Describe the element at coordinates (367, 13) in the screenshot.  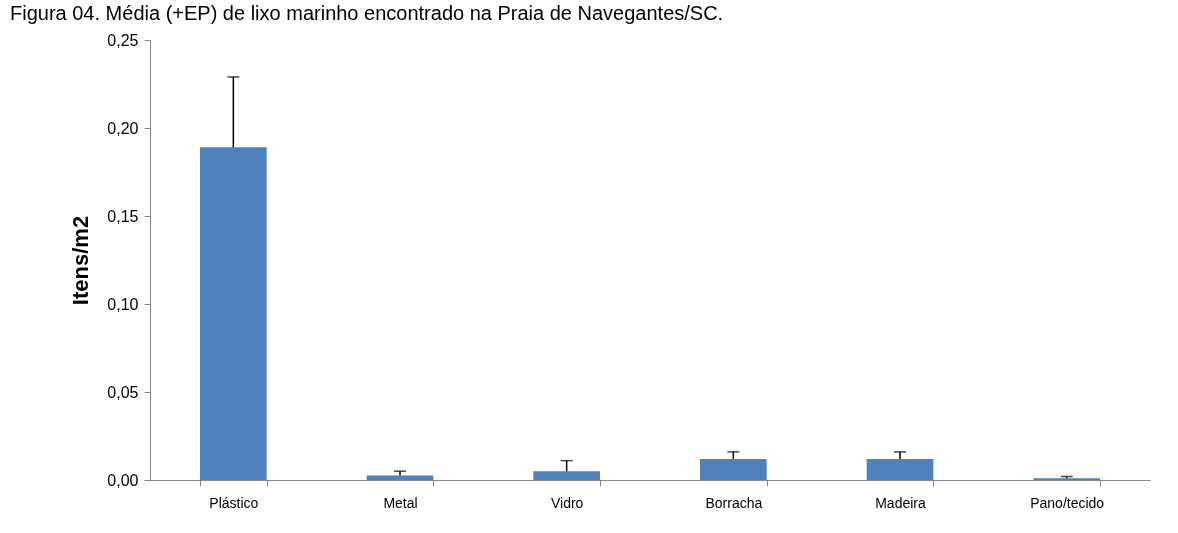
I see `chart-title: Figura 04. Média (+EP) de lixo marinho encontrado na Praia de Navegantes/SC.` at that location.